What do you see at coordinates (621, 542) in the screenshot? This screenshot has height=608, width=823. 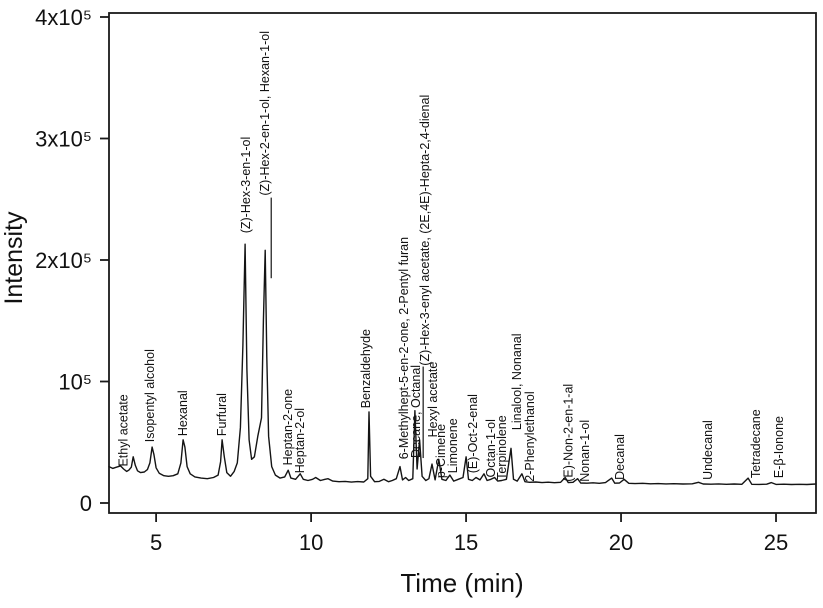 I see `x-tick-label: 20` at bounding box center [621, 542].